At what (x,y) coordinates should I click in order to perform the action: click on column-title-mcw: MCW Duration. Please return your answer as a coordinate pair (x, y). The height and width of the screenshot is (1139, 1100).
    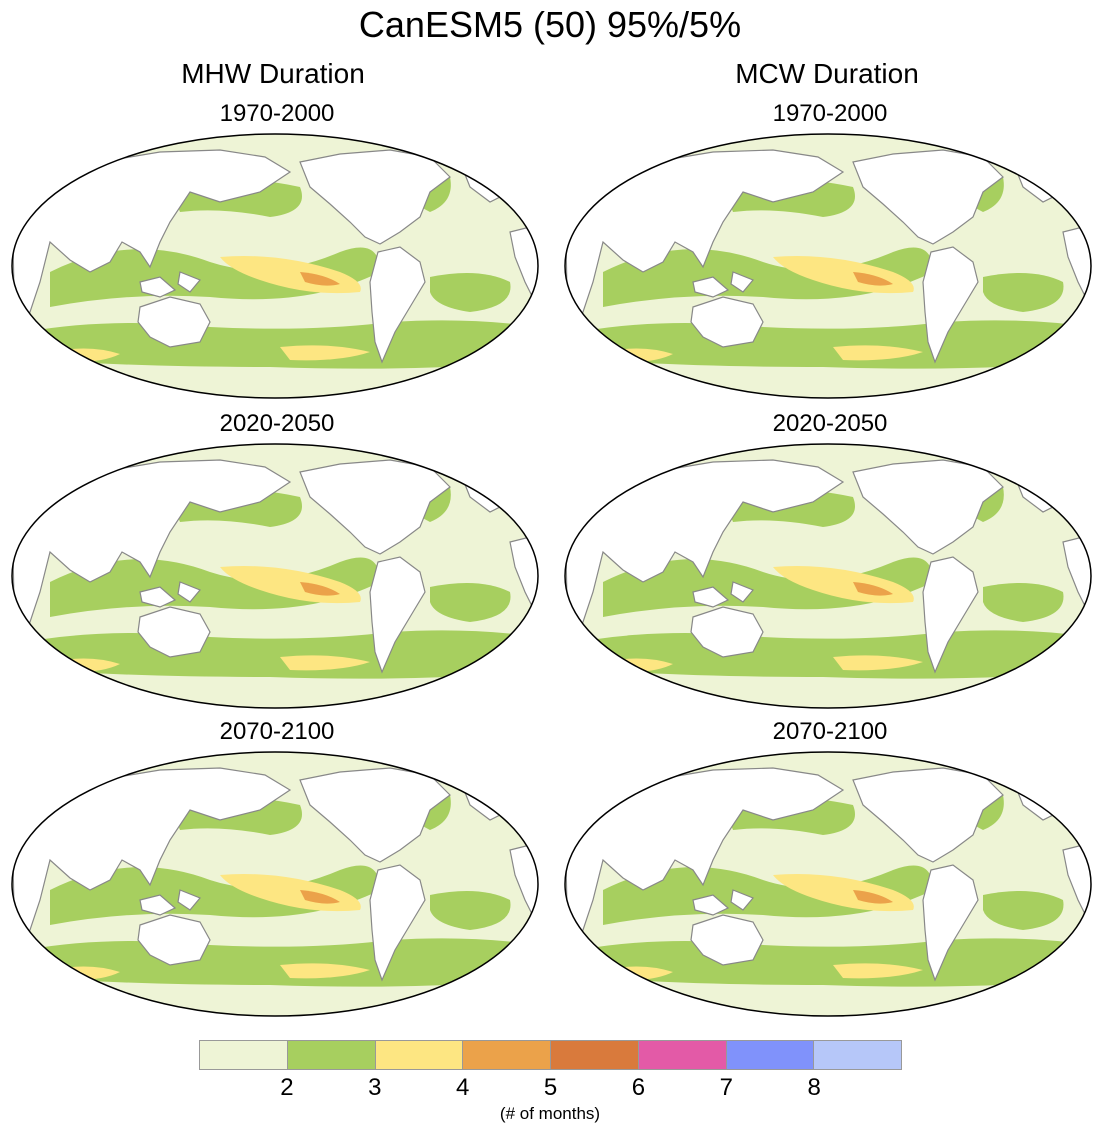
    Looking at the image, I should click on (827, 73).